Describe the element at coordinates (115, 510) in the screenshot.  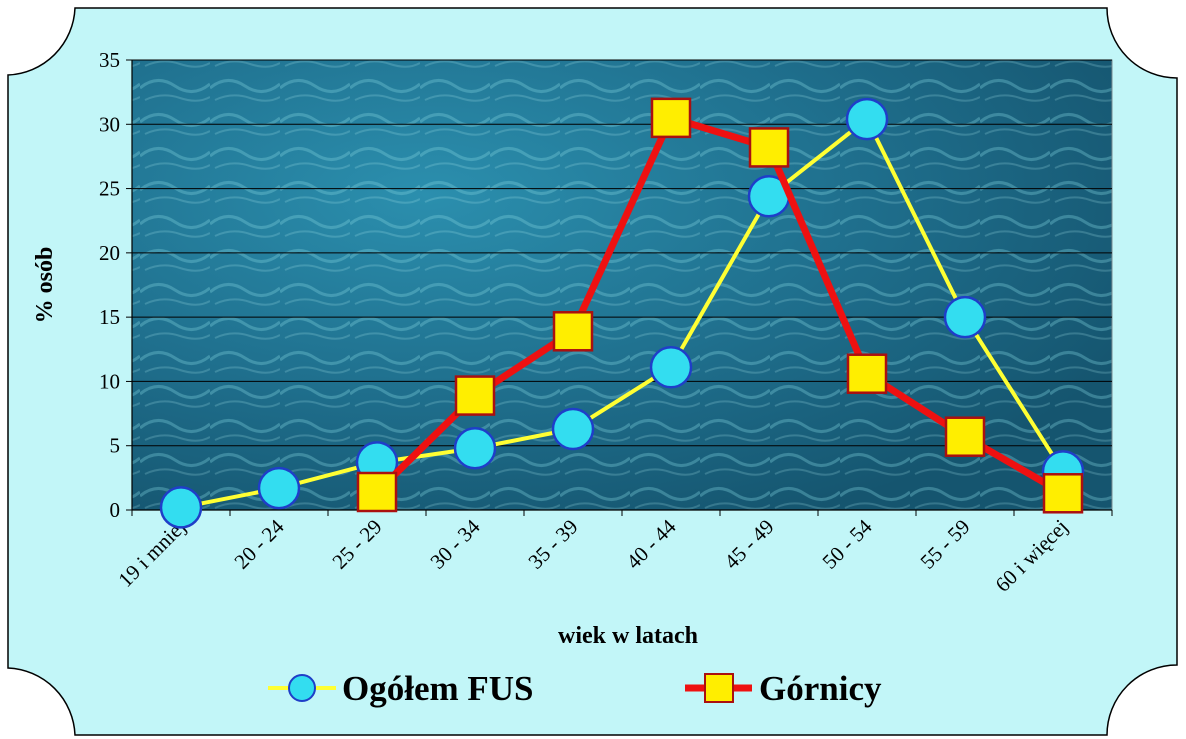
I see `y-tick-label: 0` at that location.